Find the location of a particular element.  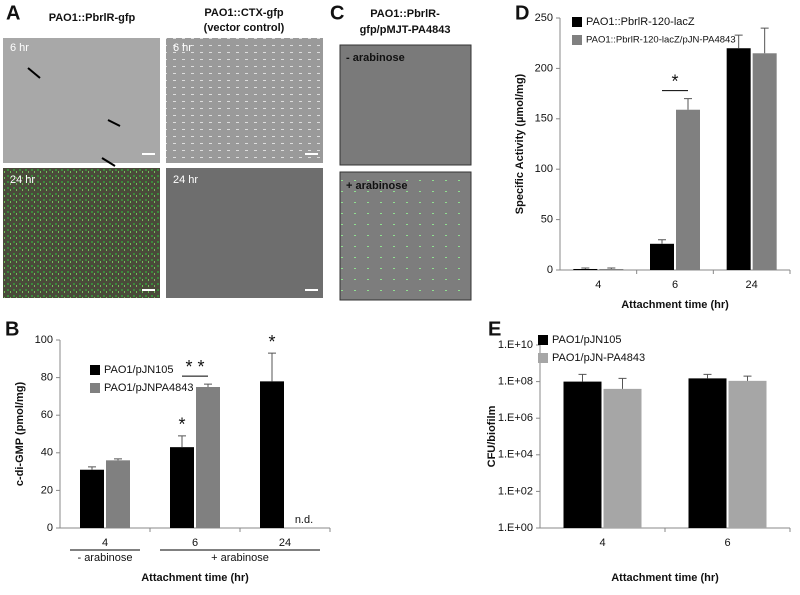

y-tick-label: 1.E+02 is located at coordinates (515, 491).